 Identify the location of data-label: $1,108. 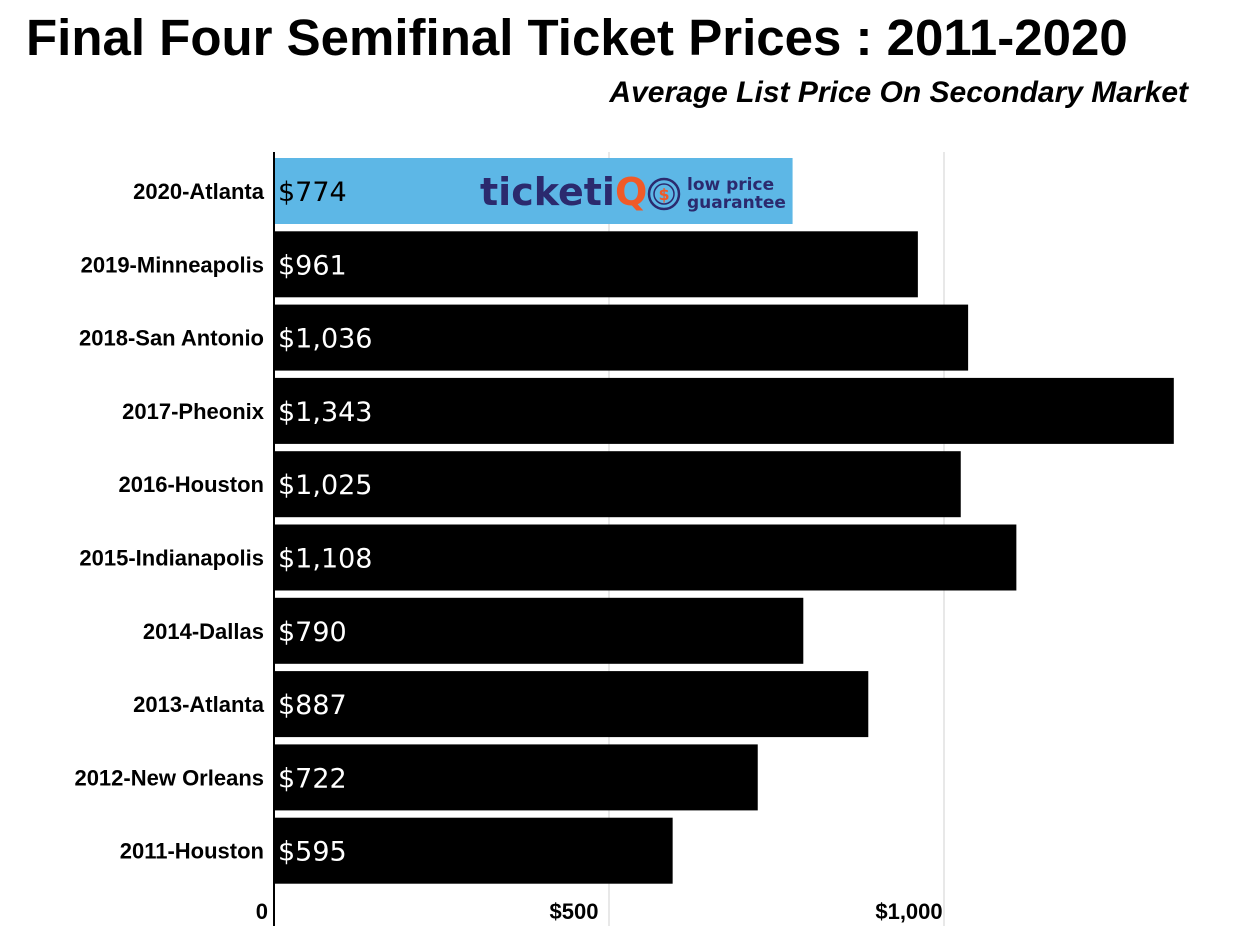
(325, 559).